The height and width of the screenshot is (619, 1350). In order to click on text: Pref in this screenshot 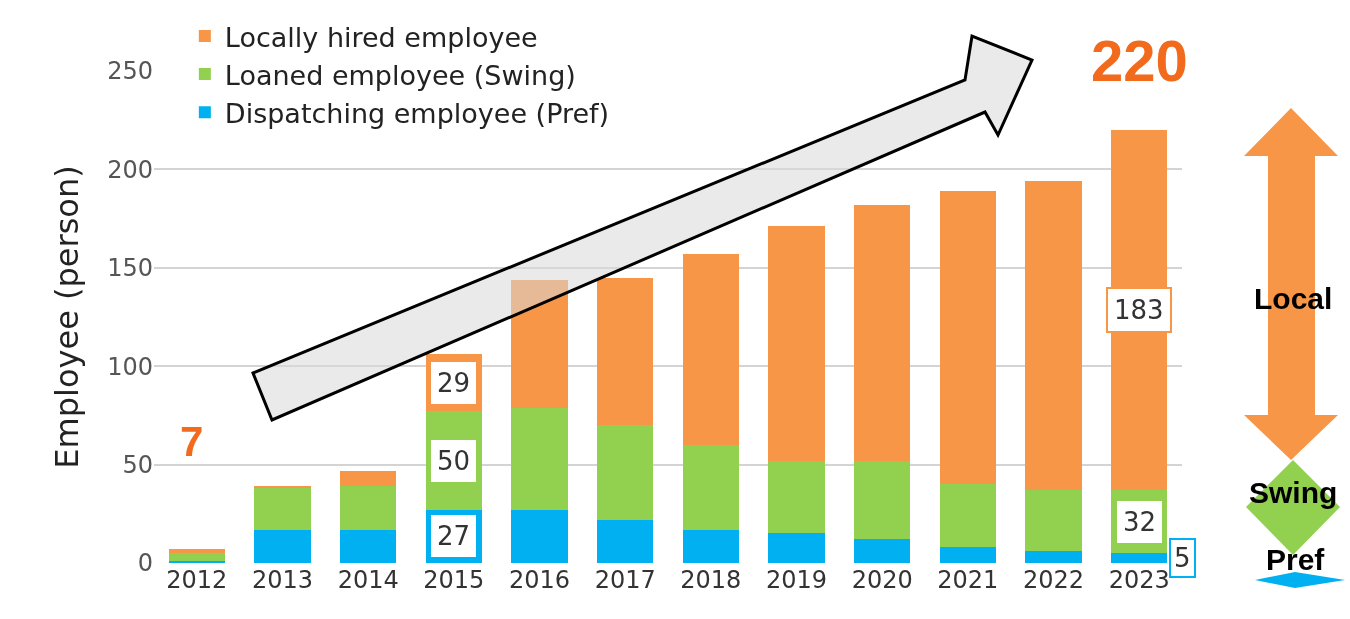, I will do `click(1296, 559)`.